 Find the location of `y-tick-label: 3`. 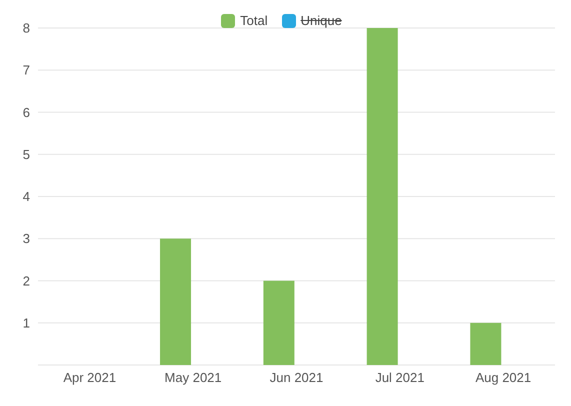

y-tick-label: 3 is located at coordinates (26, 238).